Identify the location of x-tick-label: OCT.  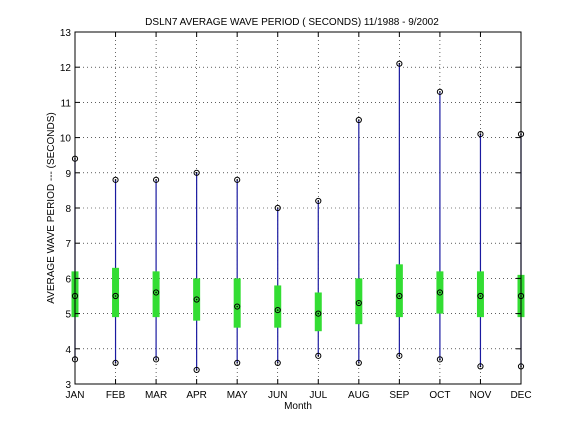
(439, 395).